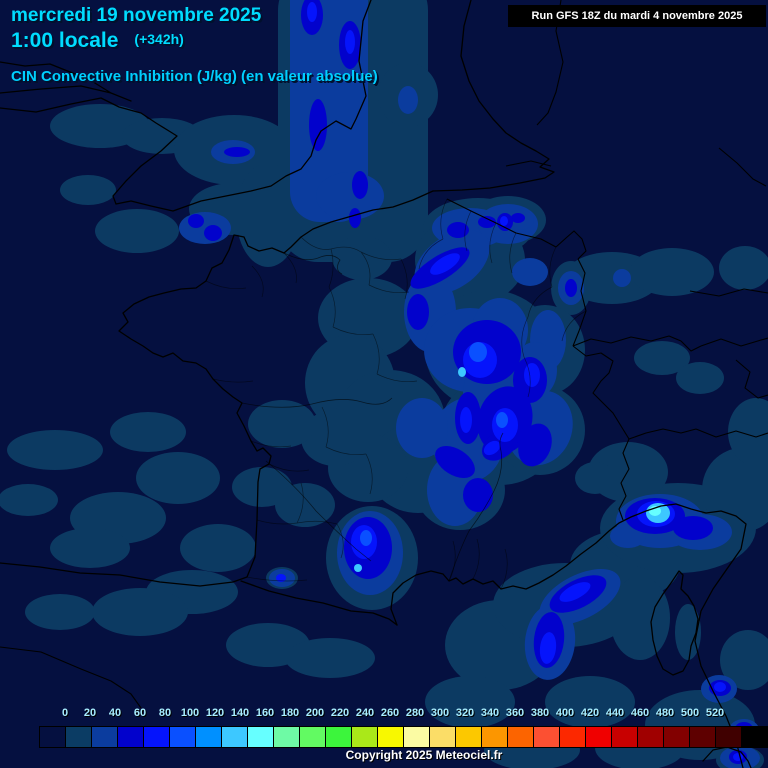  Describe the element at coordinates (579, 302) in the screenshot. I see `france-germany-border` at that location.